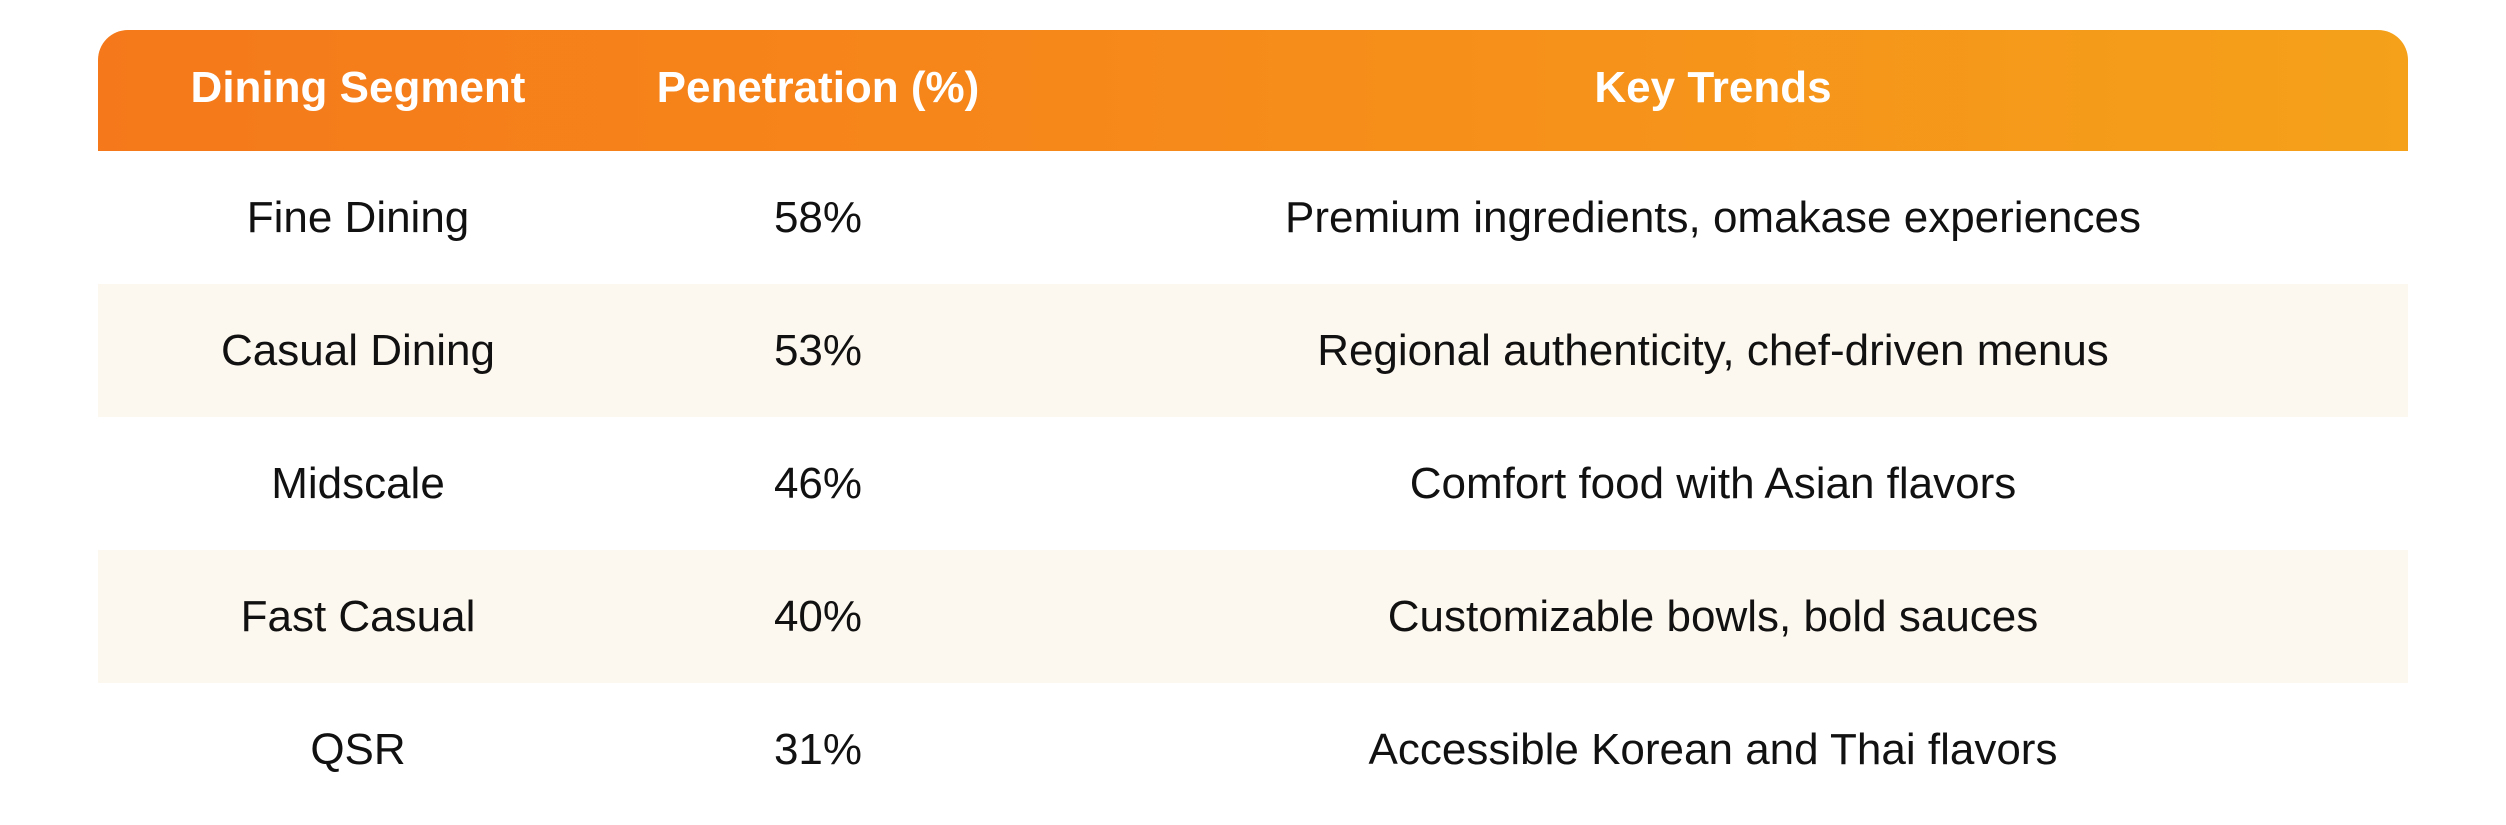  I want to click on trends-cell: Premium ingredients, omakase experiences, so click(1713, 217).